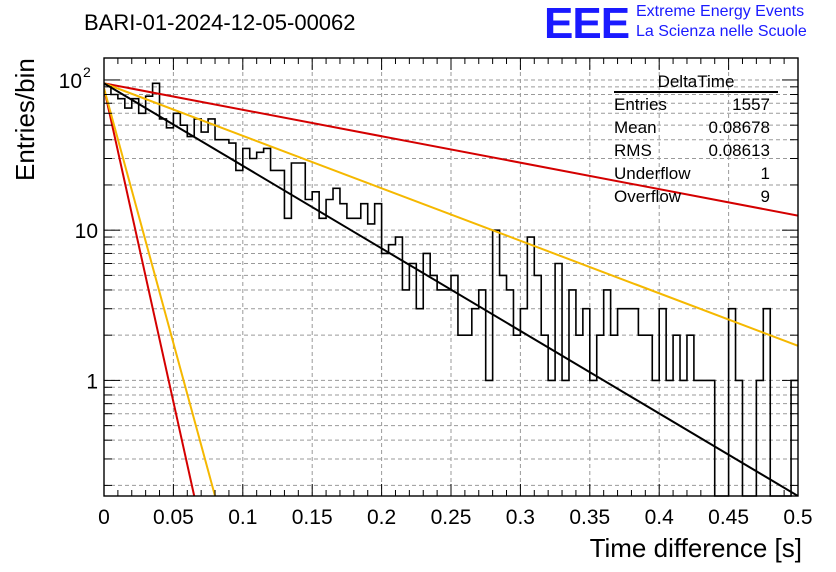 This screenshot has width=836, height=572. I want to click on stats-title: DeltaTime, so click(696, 82).